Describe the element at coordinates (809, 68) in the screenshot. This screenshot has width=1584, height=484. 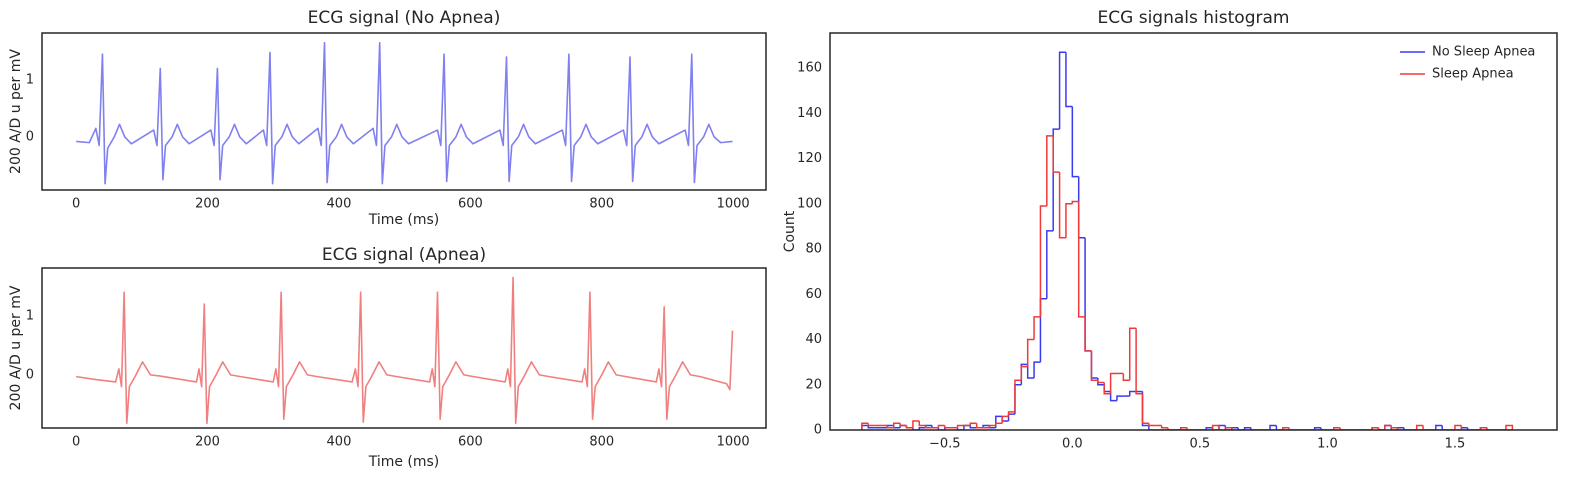
I see `y-tick-label: 160` at that location.